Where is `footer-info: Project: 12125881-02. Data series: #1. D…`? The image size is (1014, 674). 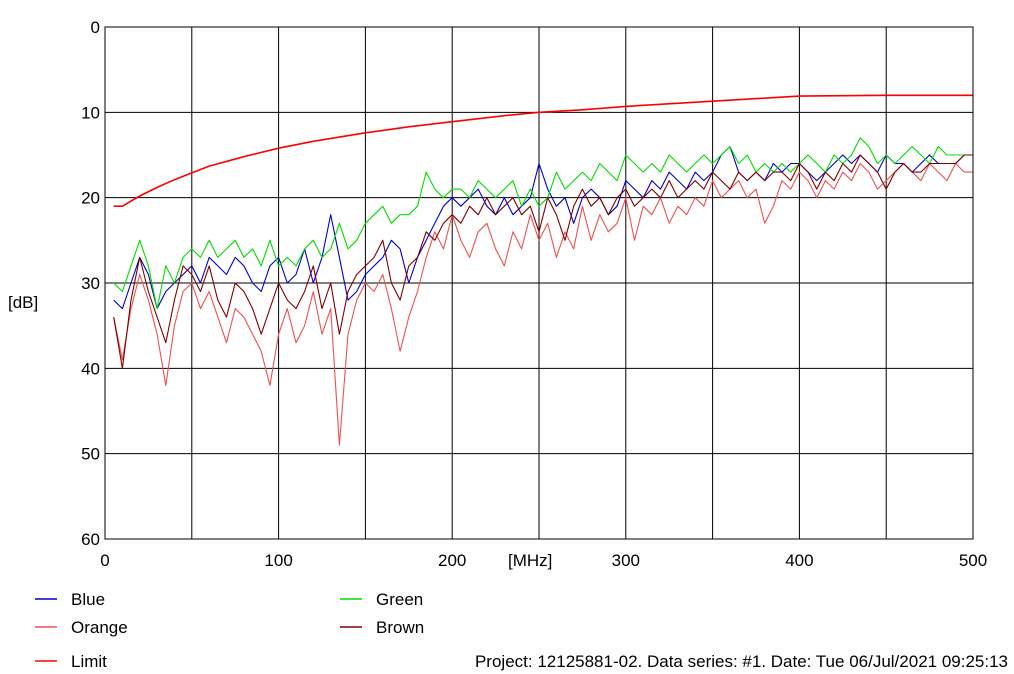
footer-info: Project: 12125881-02. Data series: #1. D… is located at coordinates (741, 661).